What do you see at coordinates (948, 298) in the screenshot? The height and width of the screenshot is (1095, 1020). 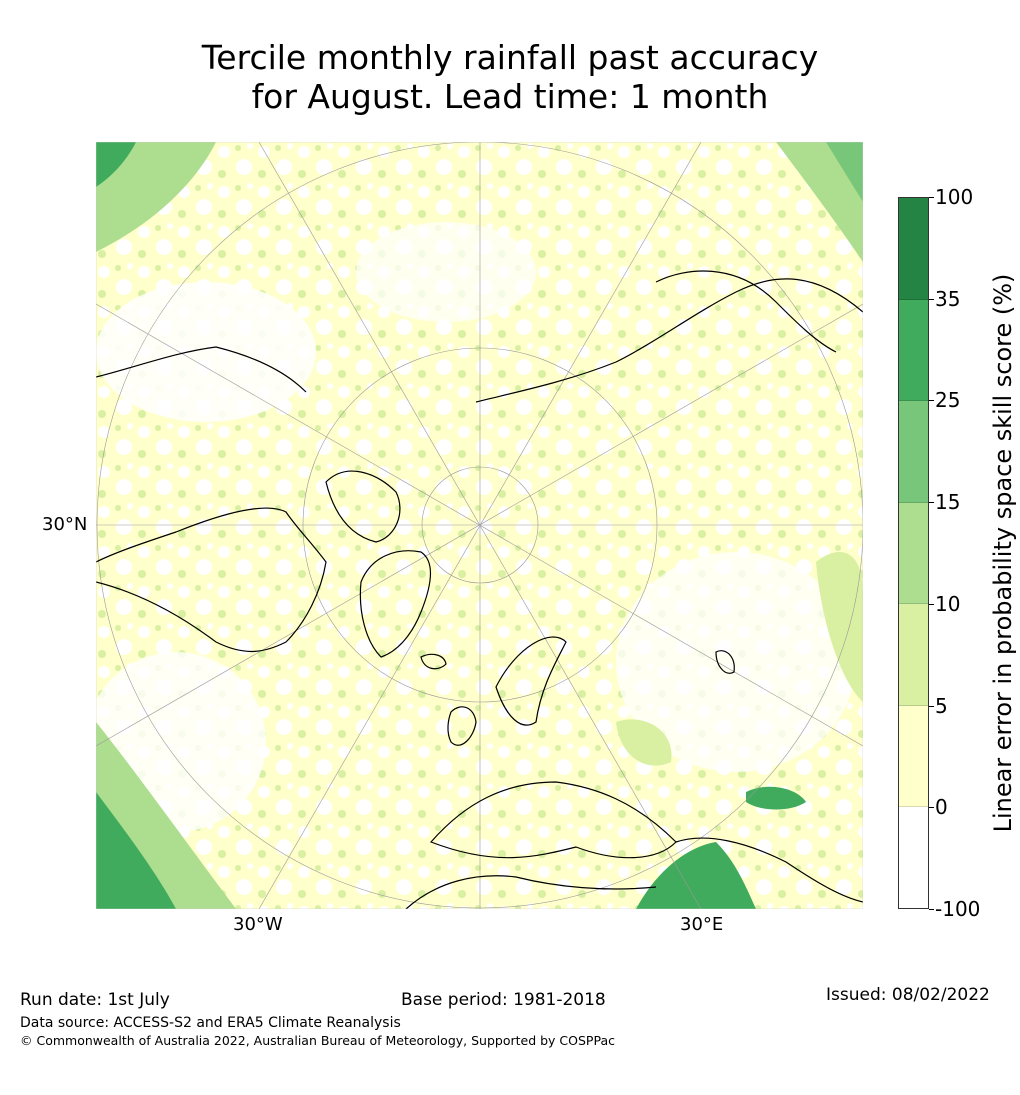 I see `colorbar-tick-label: 35` at bounding box center [948, 298].